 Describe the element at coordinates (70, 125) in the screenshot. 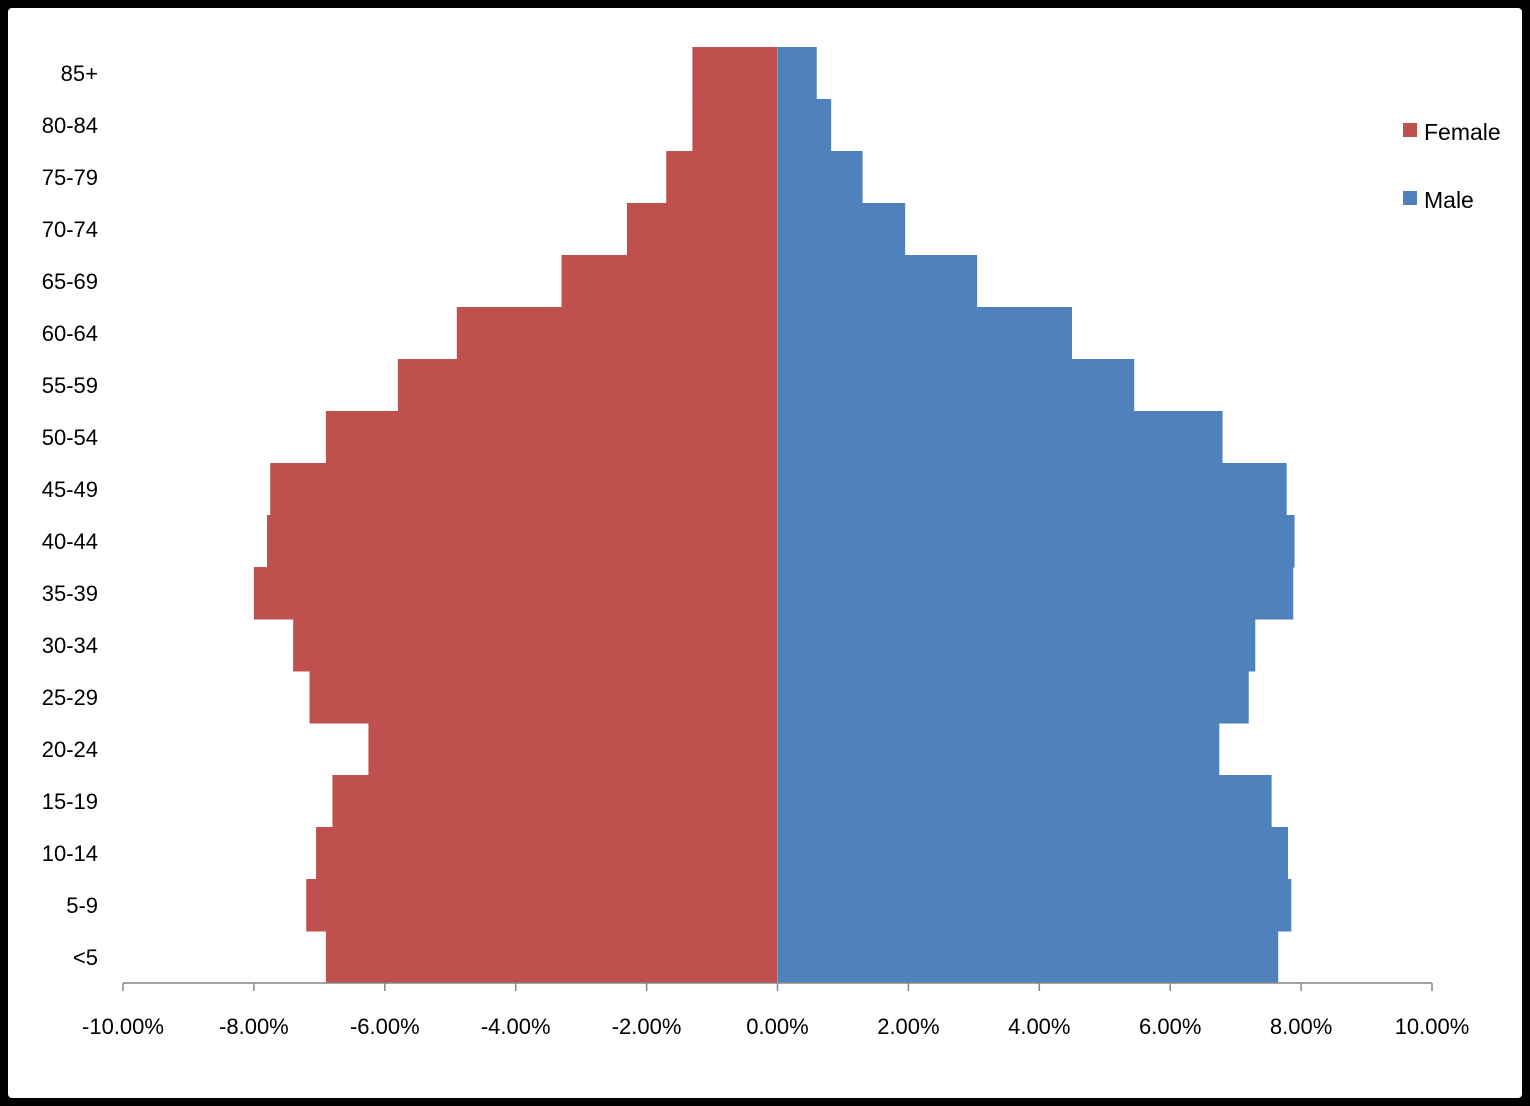

I see `category-label: 80-84` at that location.